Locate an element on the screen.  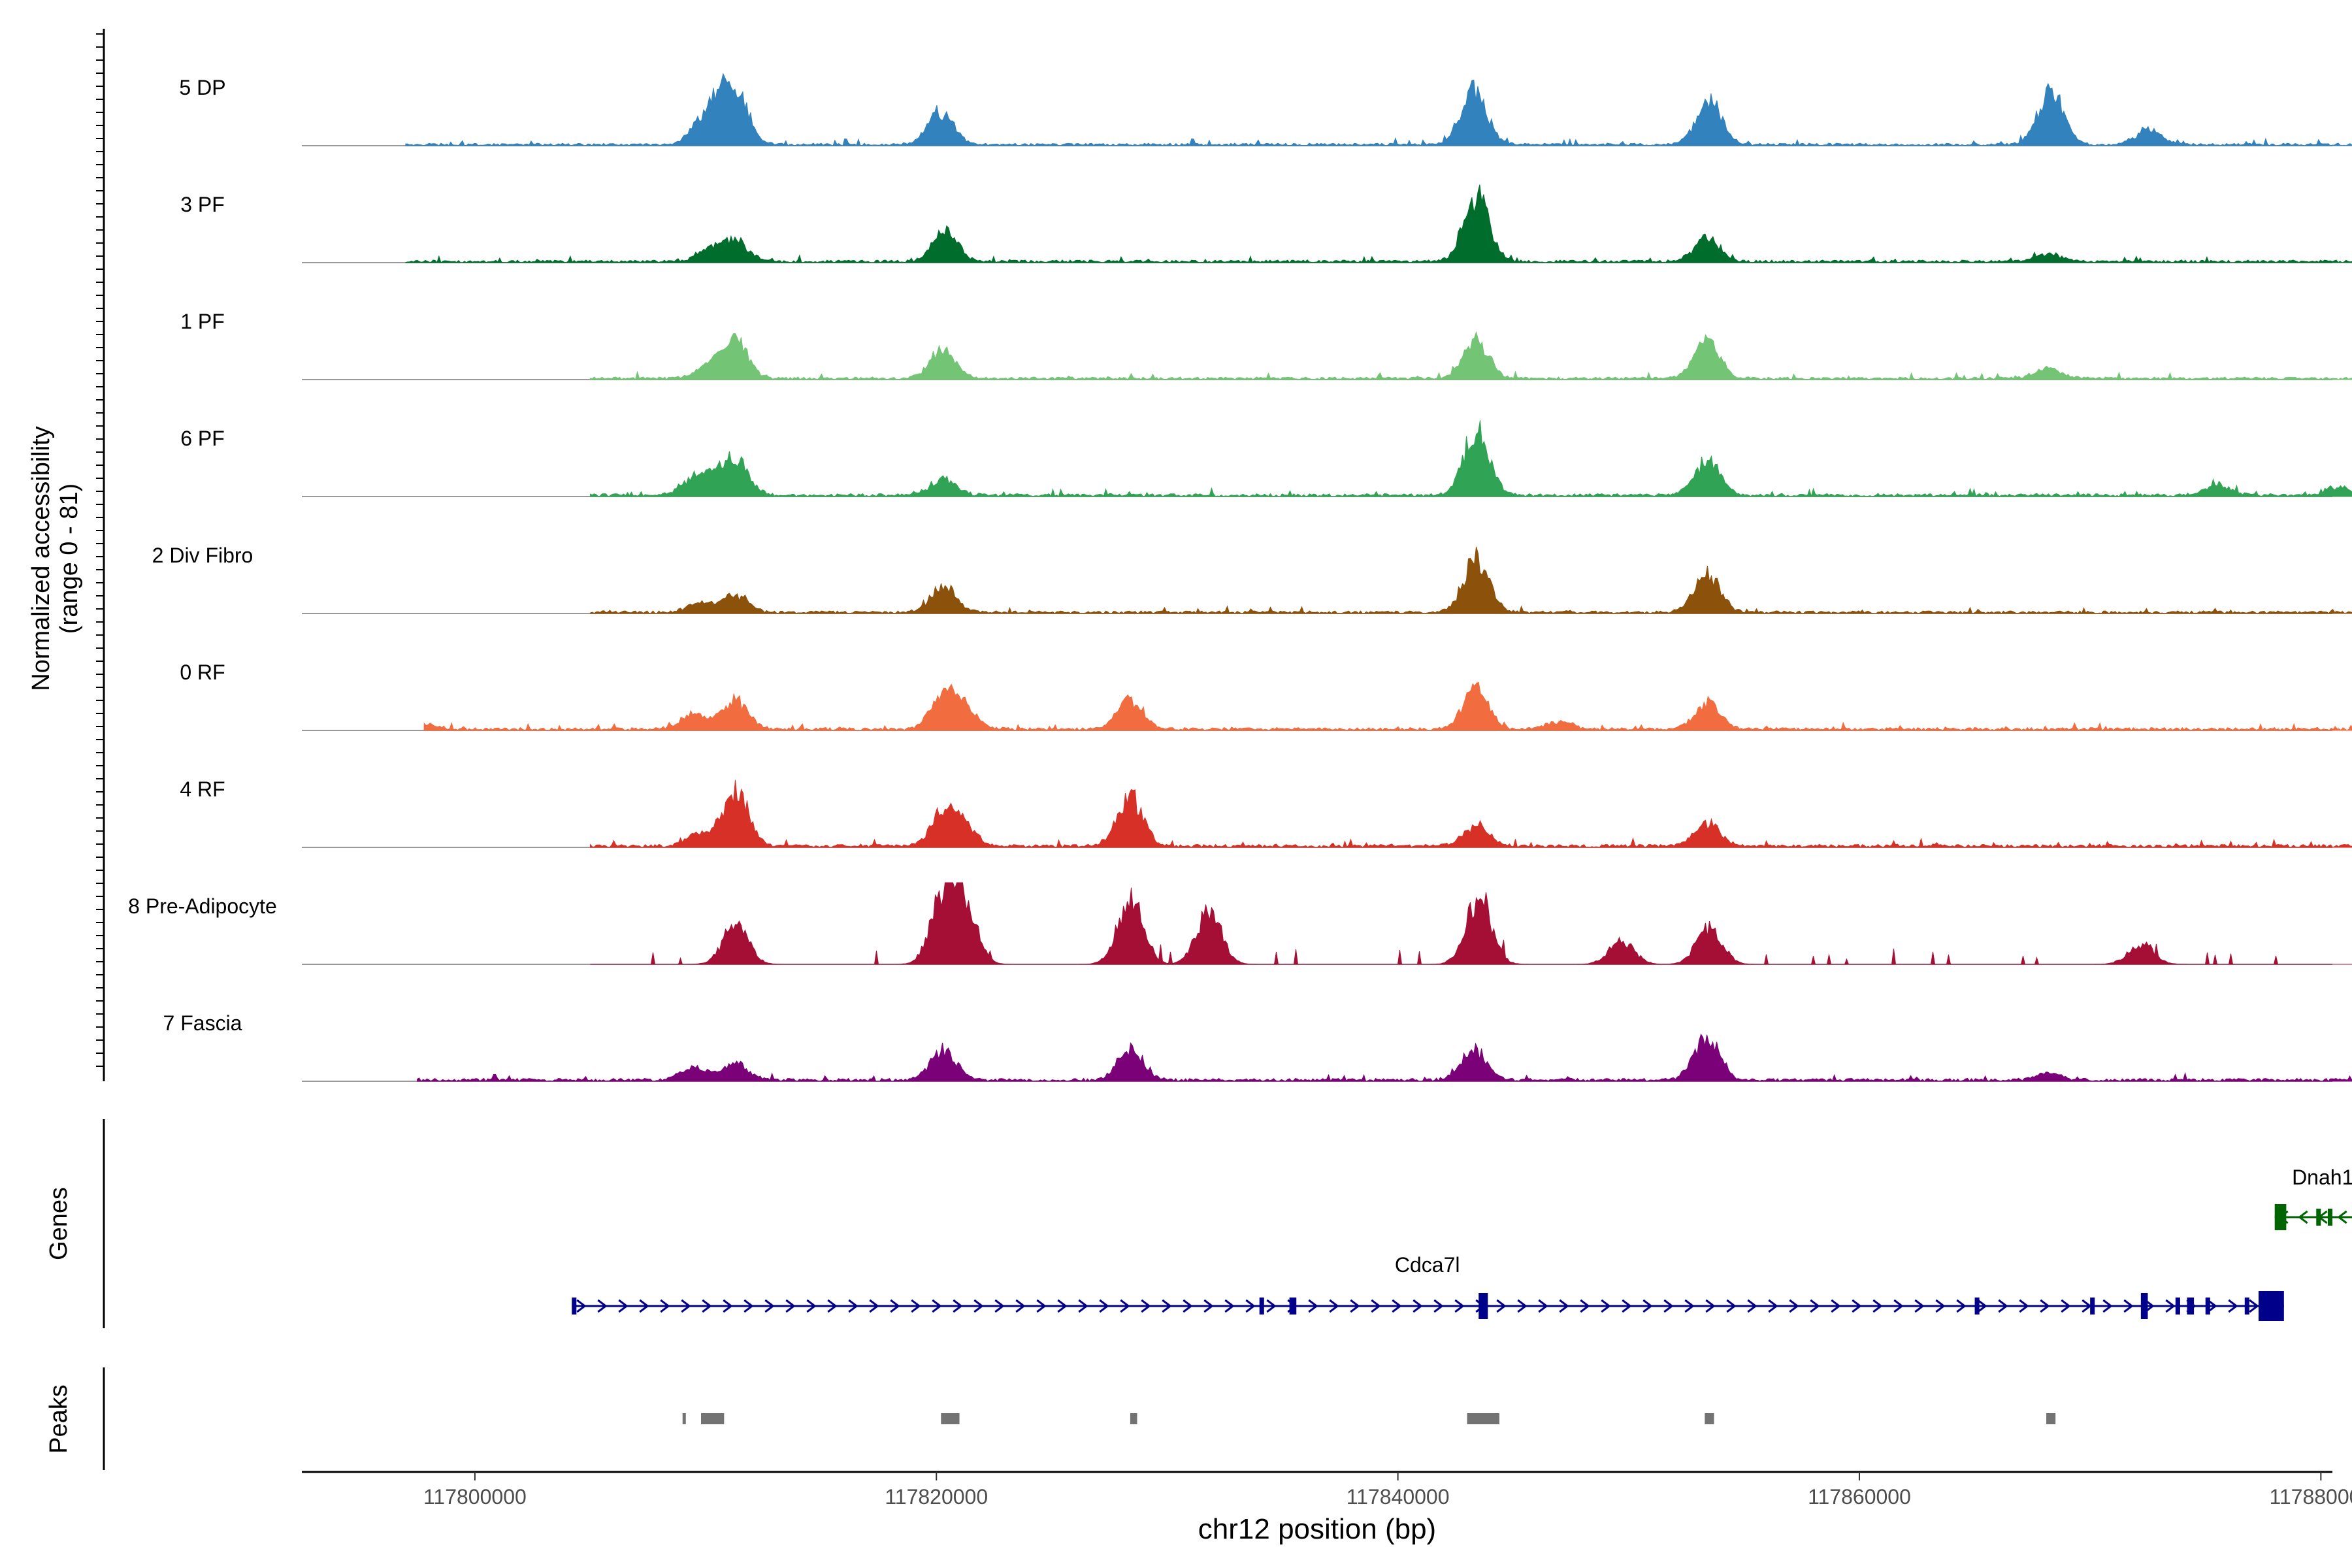
peaks-track is located at coordinates (1369, 1418).